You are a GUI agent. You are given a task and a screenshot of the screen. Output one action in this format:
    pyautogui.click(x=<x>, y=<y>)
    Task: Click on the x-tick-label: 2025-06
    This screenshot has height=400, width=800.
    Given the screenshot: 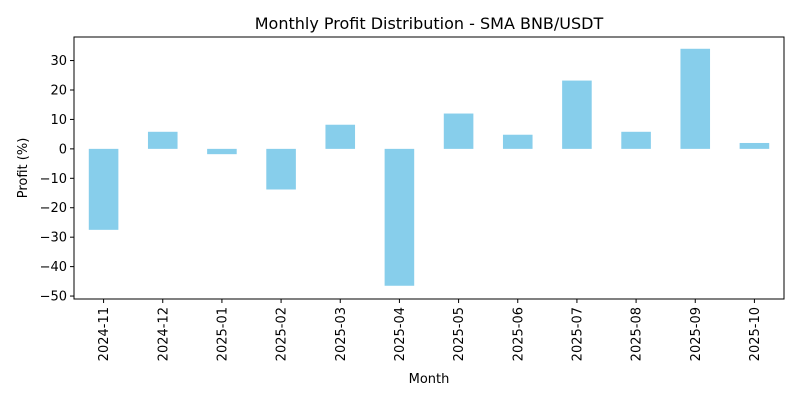 What is the action you would take?
    pyautogui.click(x=518, y=334)
    